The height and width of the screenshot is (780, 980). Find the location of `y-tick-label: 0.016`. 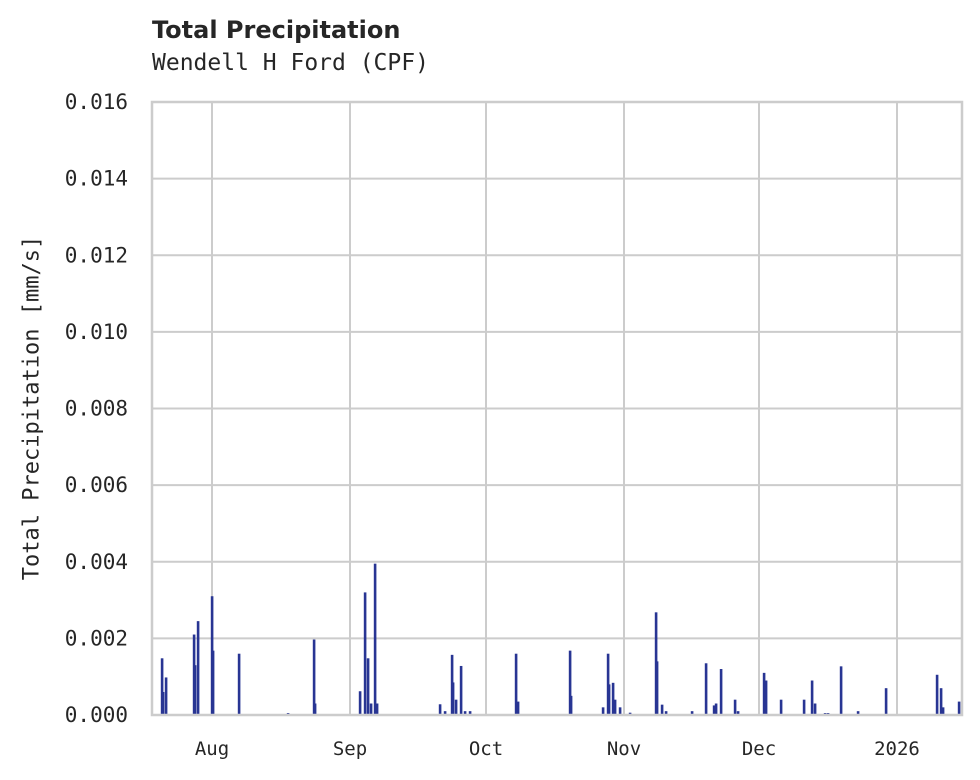

y-tick-label: 0.016 is located at coordinates (96, 102).